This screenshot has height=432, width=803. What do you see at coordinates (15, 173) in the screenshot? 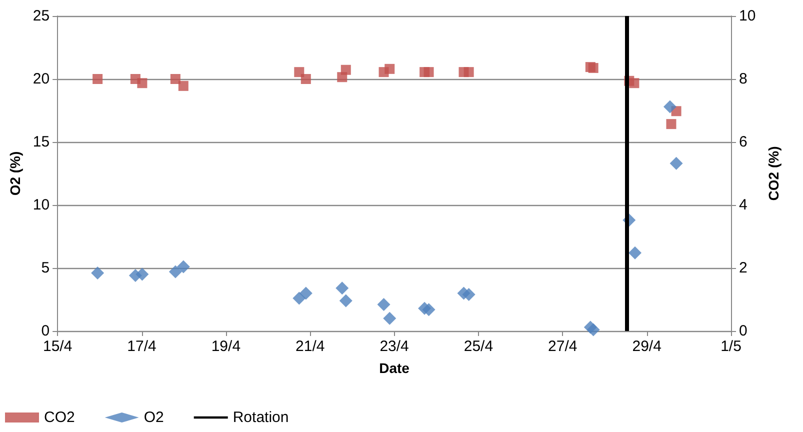
I see `y-axis-title: O2 (%)` at bounding box center [15, 173].